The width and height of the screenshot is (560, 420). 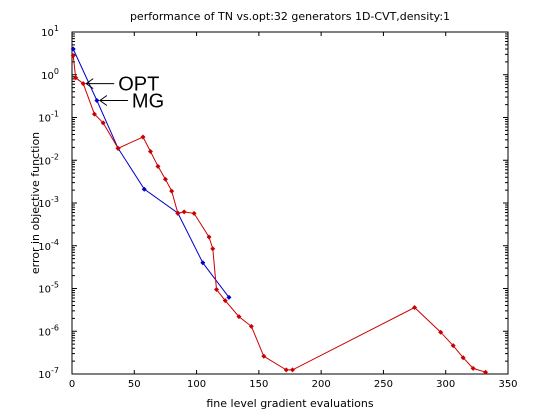 I want to click on y-tick-label: 10⁻⁵, so click(x=48, y=288).